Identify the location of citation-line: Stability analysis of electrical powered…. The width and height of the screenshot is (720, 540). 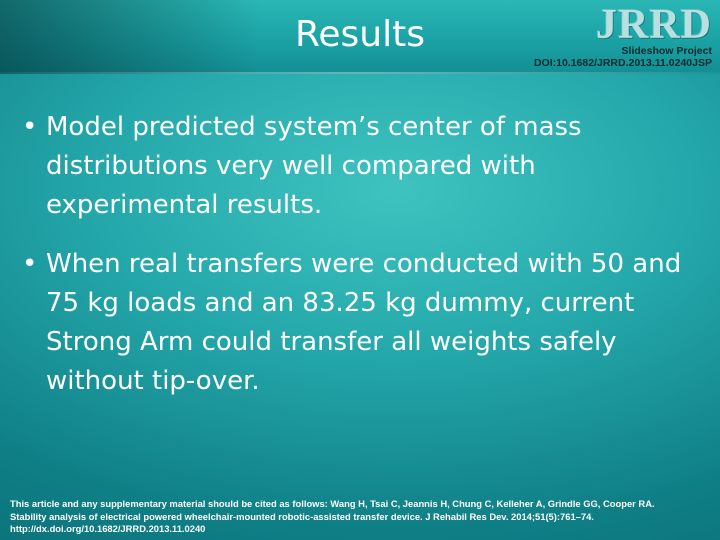
(302, 516).